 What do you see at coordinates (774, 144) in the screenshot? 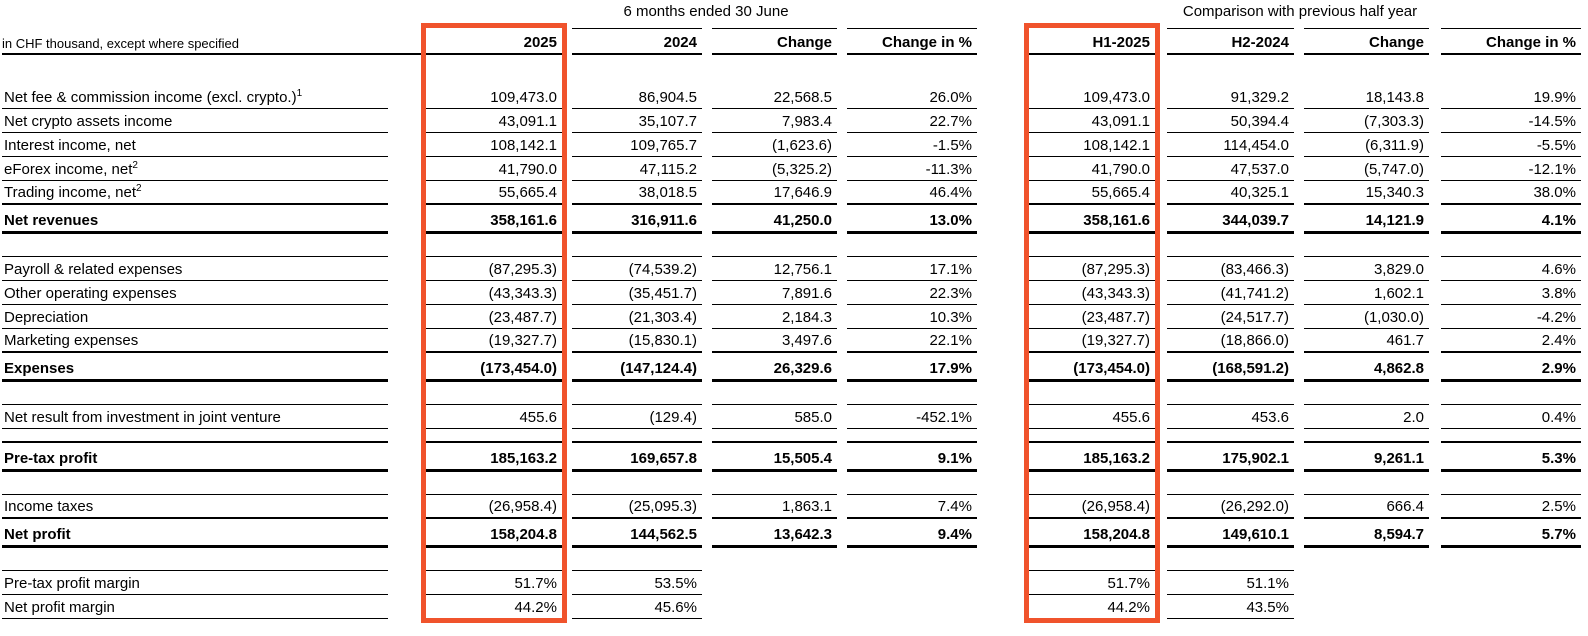
I see `cell-c3: (1,623.6)` at bounding box center [774, 144].